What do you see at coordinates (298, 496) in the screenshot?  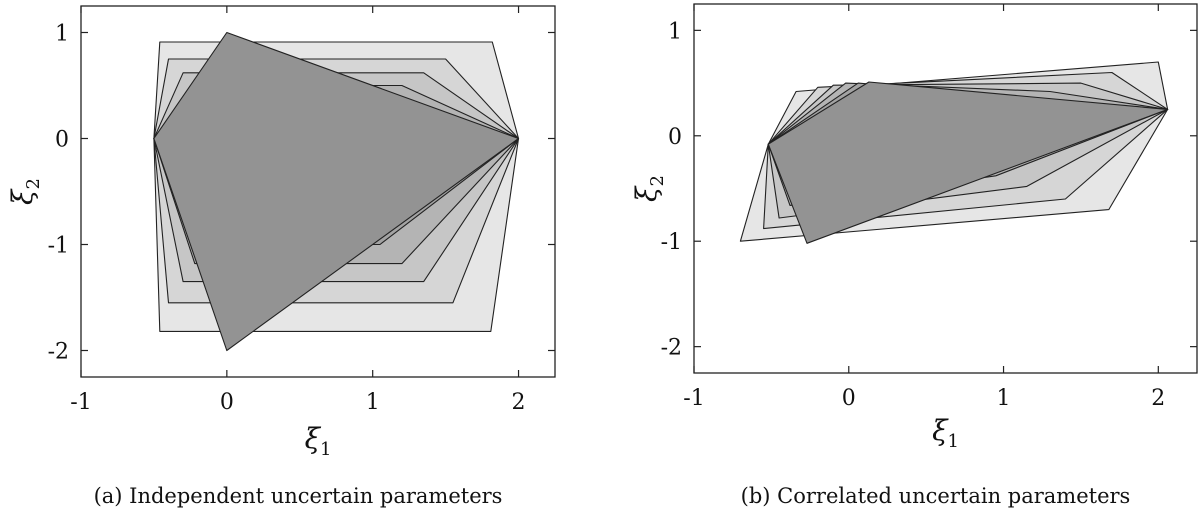 I see `panel-caption: (a) Independent uncertain parameters` at bounding box center [298, 496].